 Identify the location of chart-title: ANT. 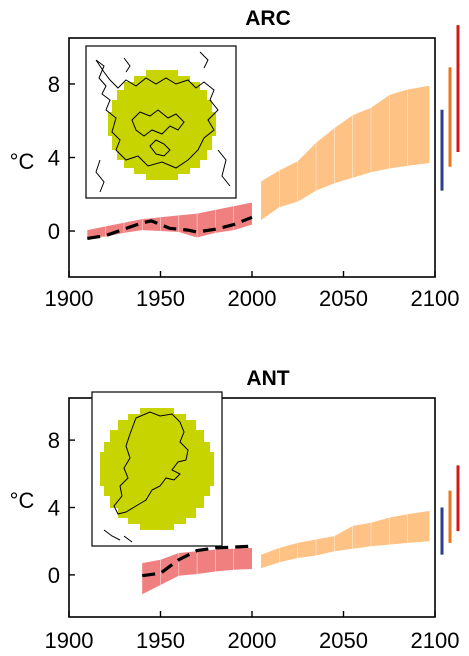
(267, 378).